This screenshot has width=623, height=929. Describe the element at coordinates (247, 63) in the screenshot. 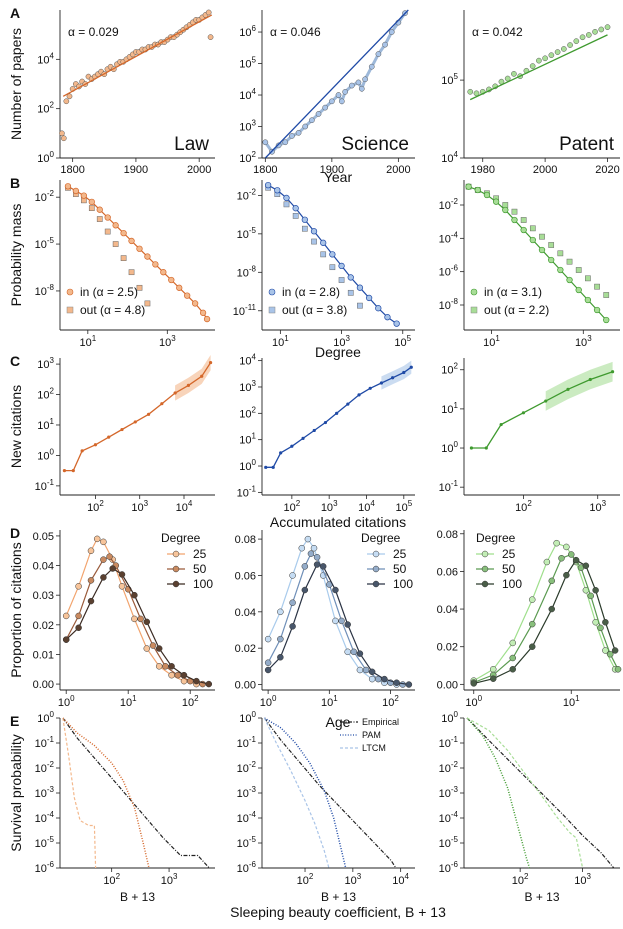

I see `y-tick-label: 10⁵` at that location.